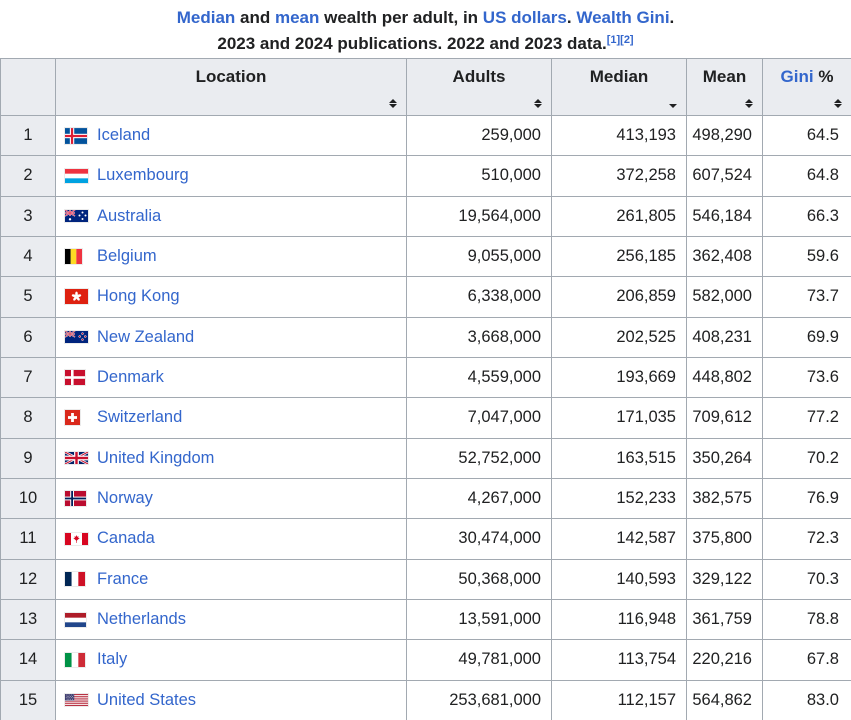  What do you see at coordinates (619, 216) in the screenshot?
I see `median-cell: 261,805` at bounding box center [619, 216].